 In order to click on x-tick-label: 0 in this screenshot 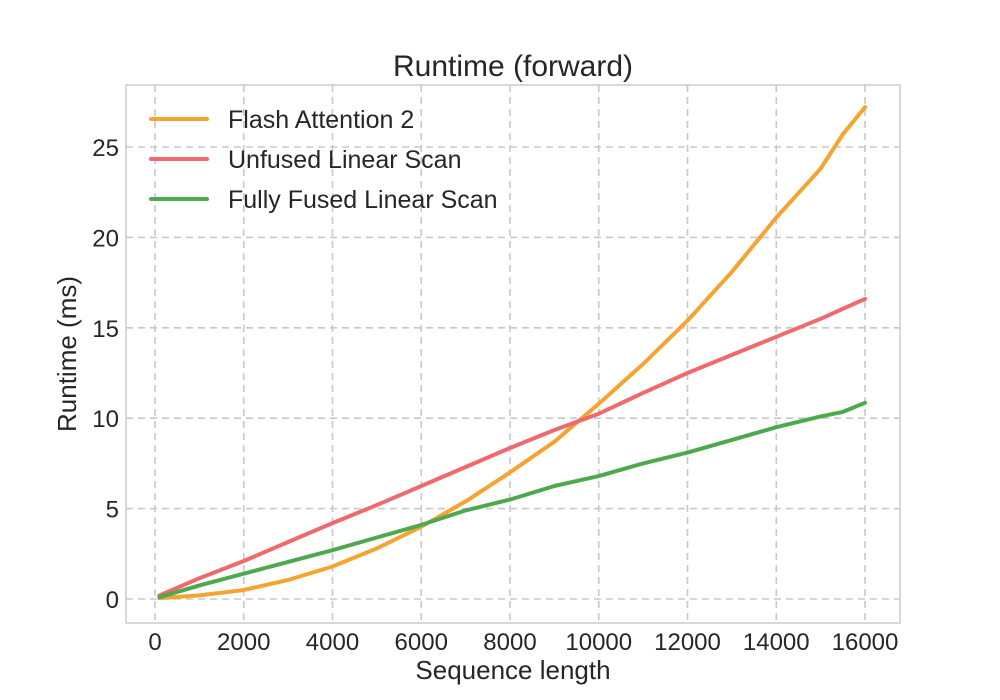, I will do `click(154, 642)`.